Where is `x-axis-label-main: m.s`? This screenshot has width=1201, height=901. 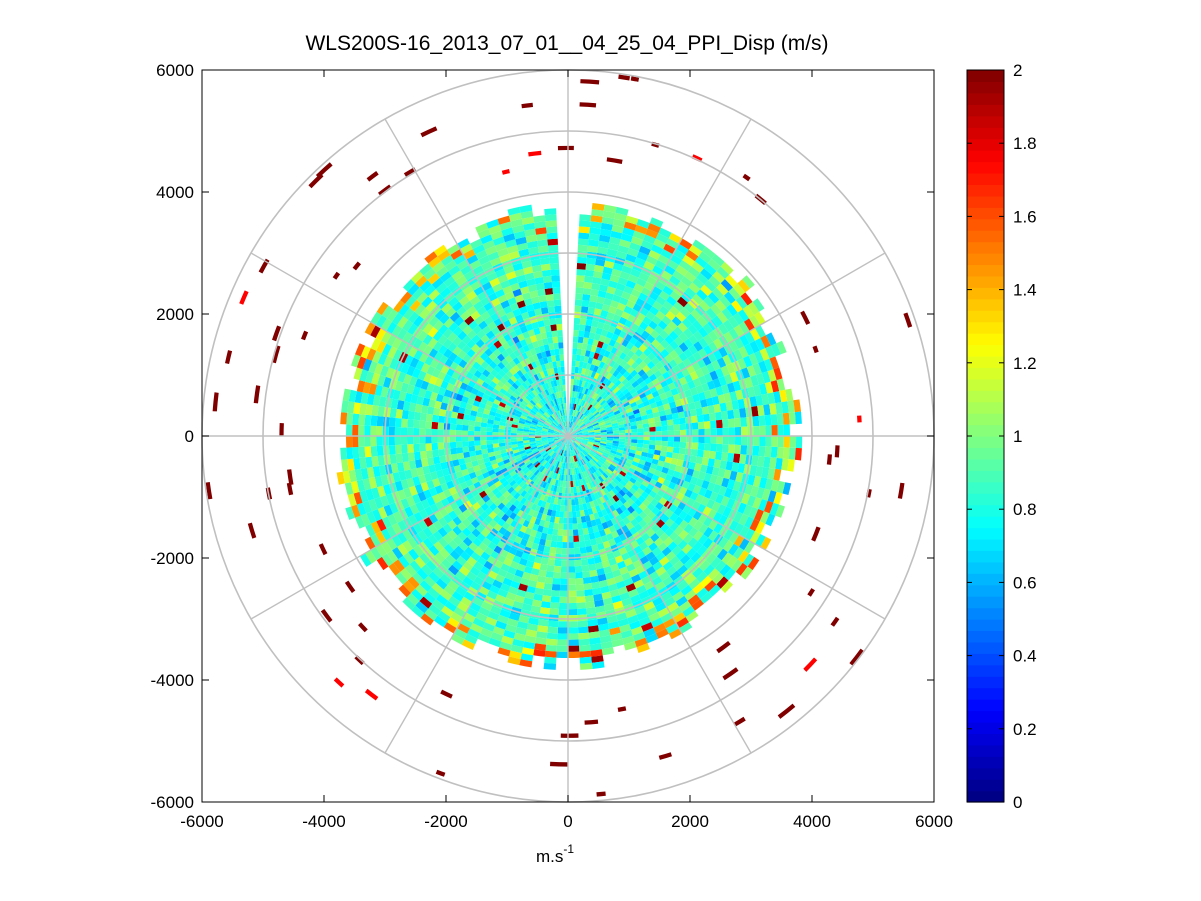
x-axis-label-main: m.s is located at coordinates (549, 856).